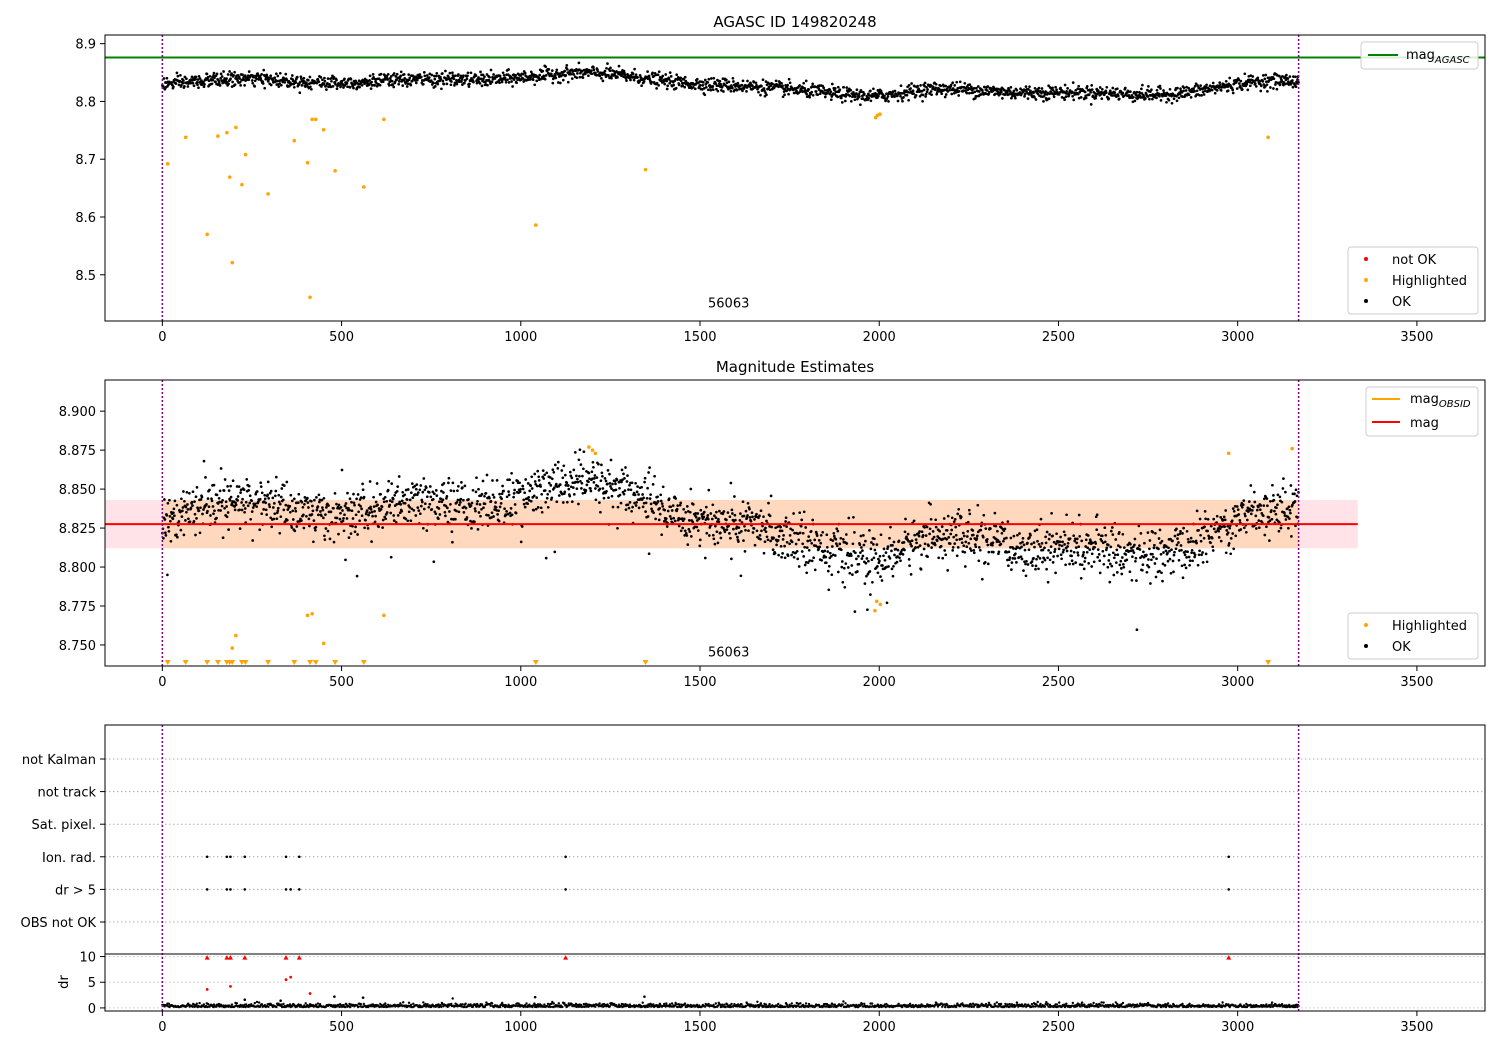 Image resolution: width=1500 pixels, height=1050 pixels. I want to click on p1-xtick-label: 500, so click(341, 337).